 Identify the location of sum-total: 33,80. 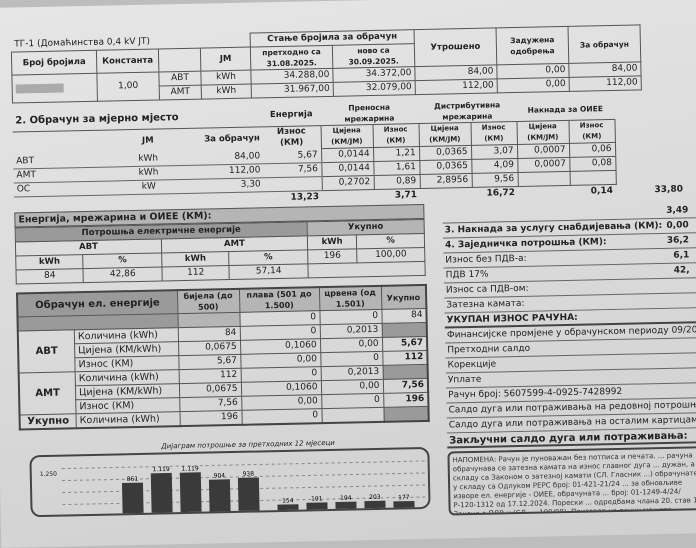
(651, 190).